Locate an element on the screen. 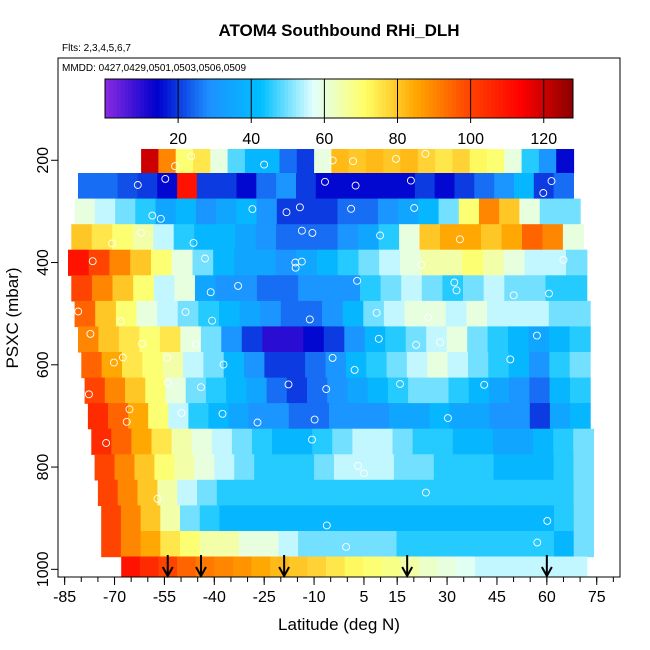  colorbar-tick-label: 80 is located at coordinates (398, 139).